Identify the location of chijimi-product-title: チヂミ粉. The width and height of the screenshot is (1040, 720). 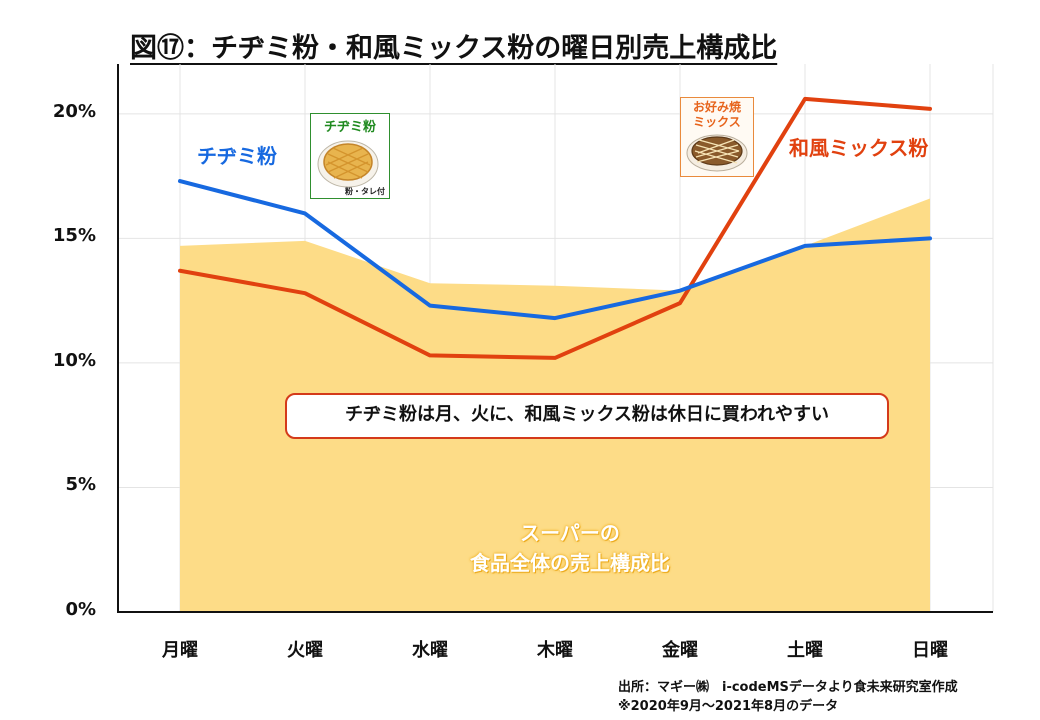
(349, 127).